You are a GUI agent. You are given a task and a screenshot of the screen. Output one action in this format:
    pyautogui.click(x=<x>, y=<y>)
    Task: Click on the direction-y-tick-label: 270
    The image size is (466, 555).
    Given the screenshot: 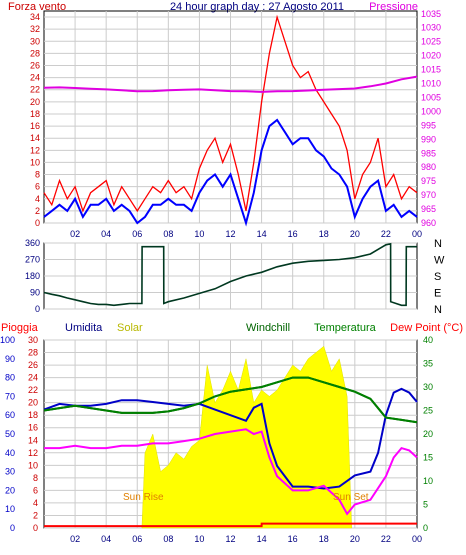 What is the action you would take?
    pyautogui.click(x=32, y=260)
    